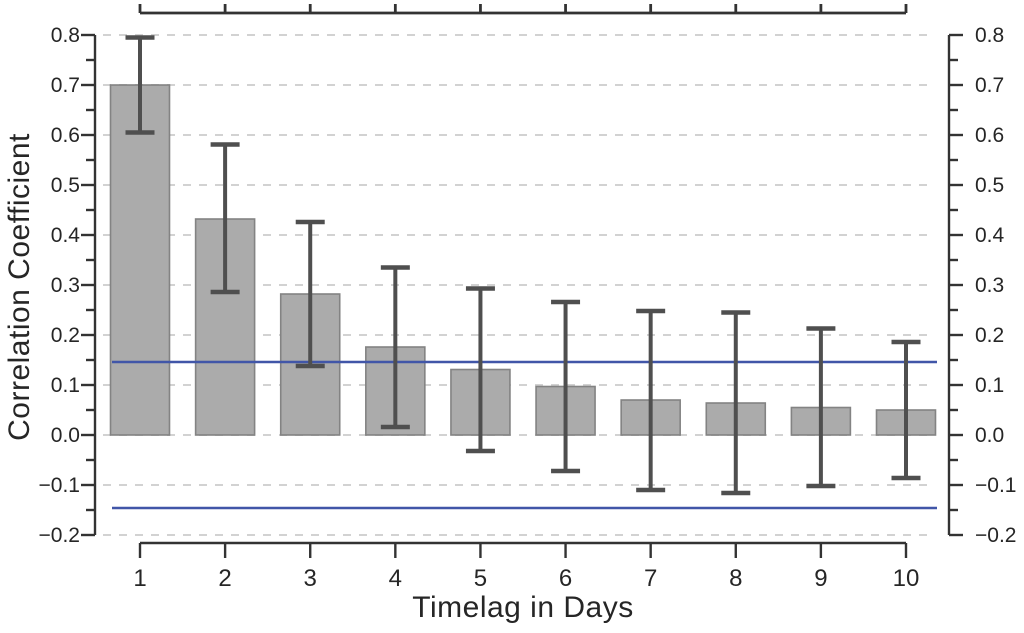 Image resolution: width=1024 pixels, height=633 pixels. What do you see at coordinates (906, 578) in the screenshot?
I see `x-tick-label: 10` at bounding box center [906, 578].